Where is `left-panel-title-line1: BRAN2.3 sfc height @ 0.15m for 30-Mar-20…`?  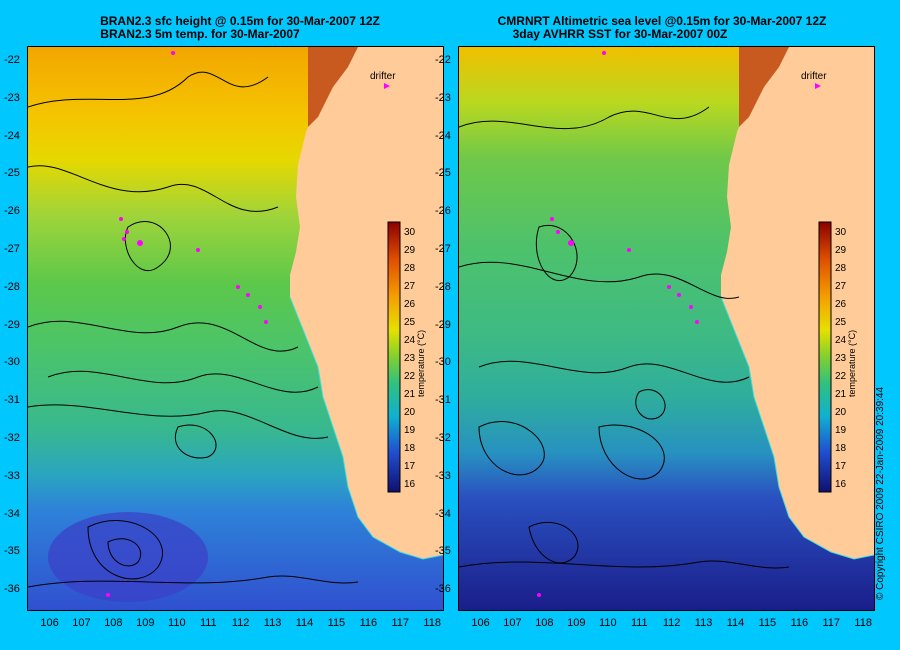 left-panel-title-line1: BRAN2.3 sfc height @ 0.15m for 30-Mar-20… is located at coordinates (240, 21).